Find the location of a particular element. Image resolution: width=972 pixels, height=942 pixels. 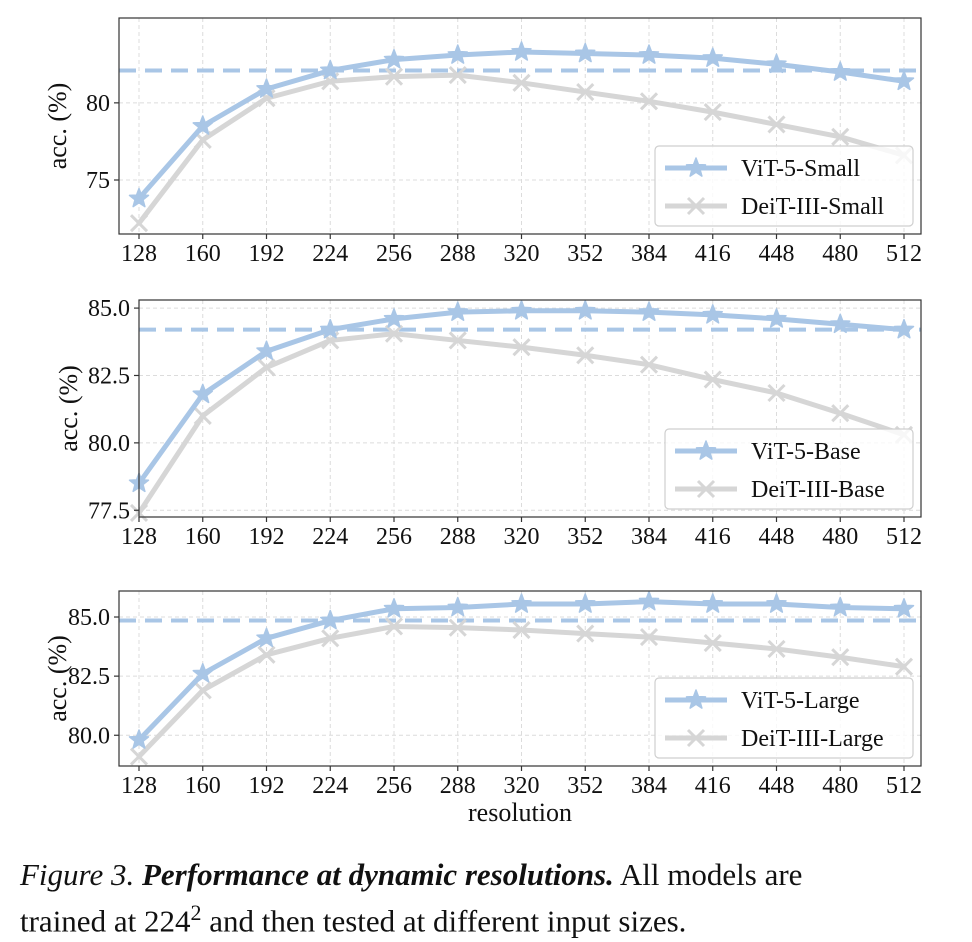

legend-label: ViT-5-Base is located at coordinates (806, 452).